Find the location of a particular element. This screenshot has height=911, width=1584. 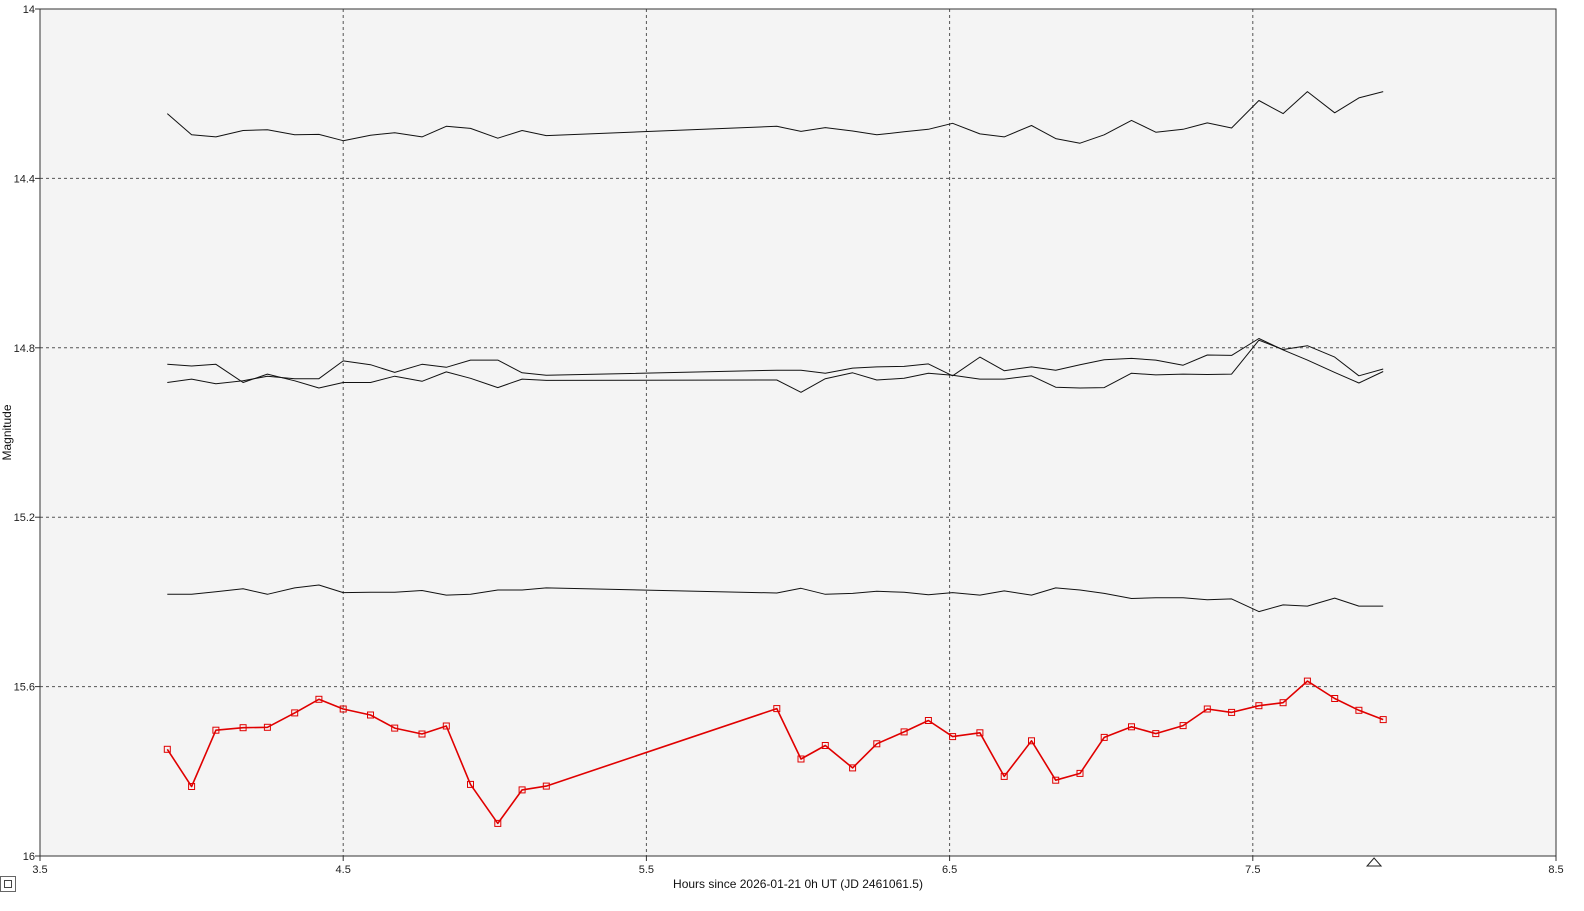

corner-options-button is located at coordinates (8, 884).